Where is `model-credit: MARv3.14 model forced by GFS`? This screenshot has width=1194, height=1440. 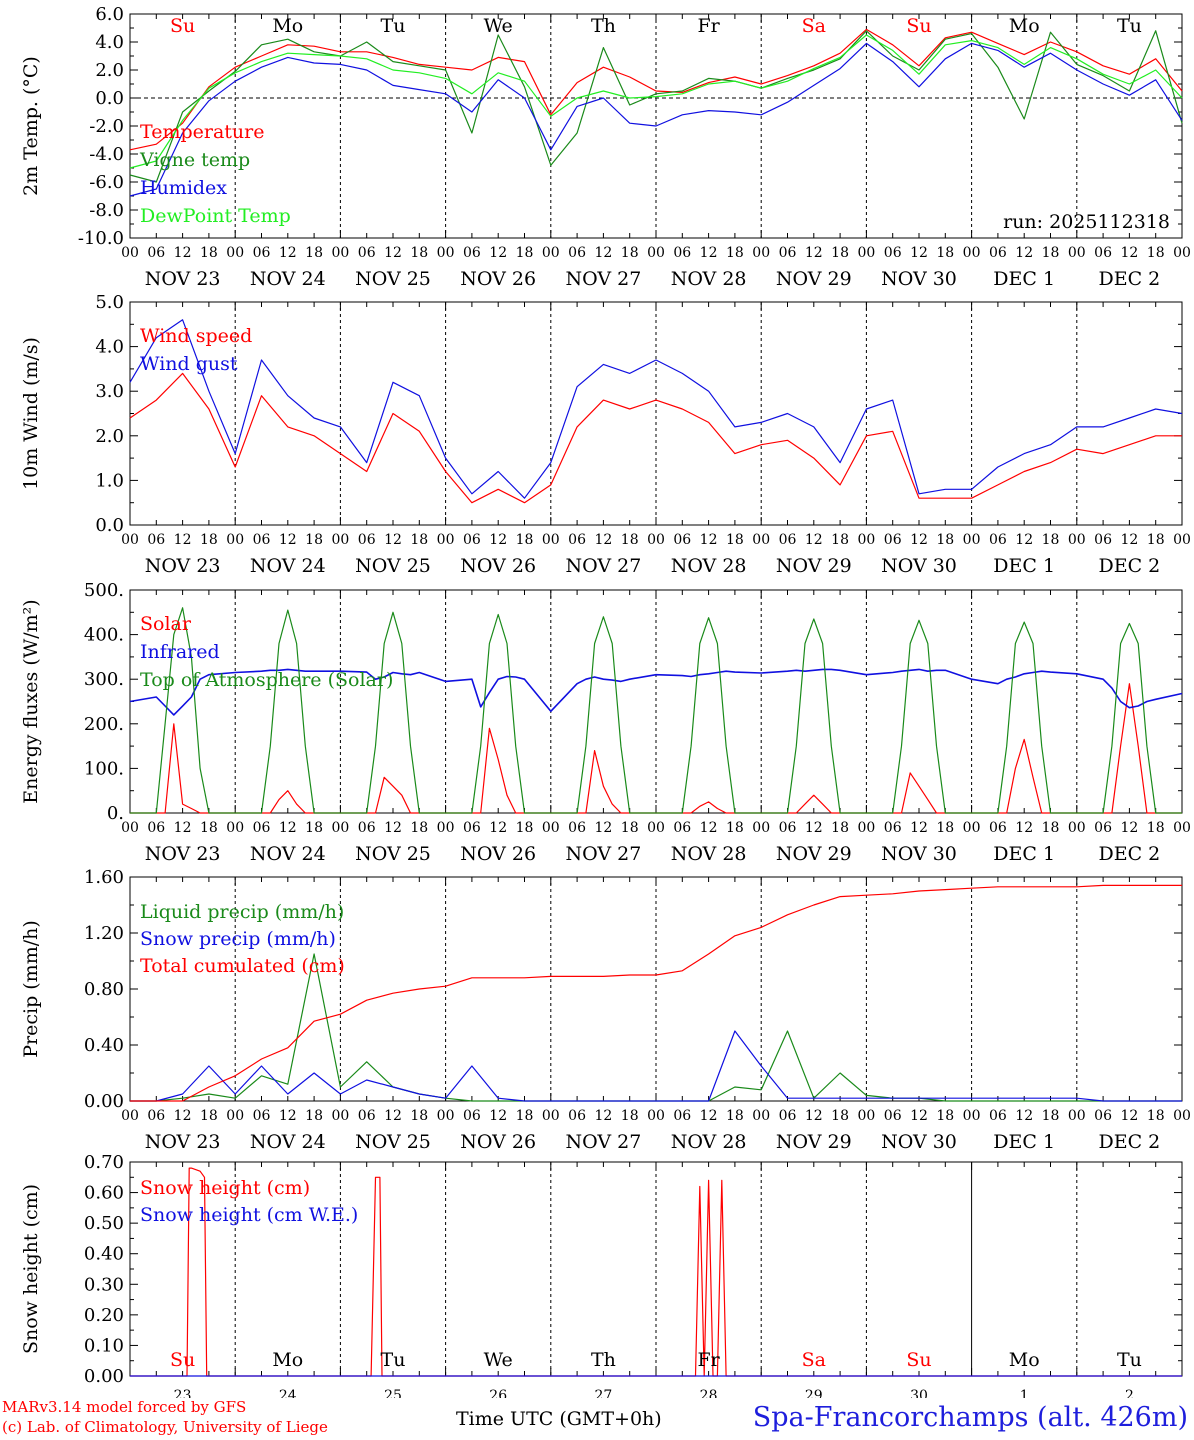
model-credit: MARv3.14 model forced by GFS is located at coordinates (124, 1407).